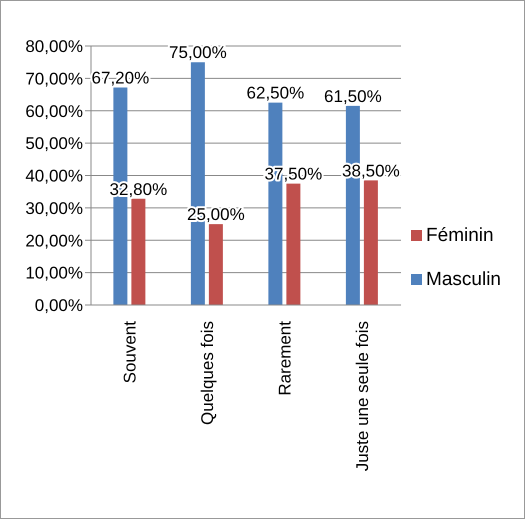 Image resolution: width=525 pixels, height=519 pixels. I want to click on y-tick-label: 30,00%, so click(54, 208).